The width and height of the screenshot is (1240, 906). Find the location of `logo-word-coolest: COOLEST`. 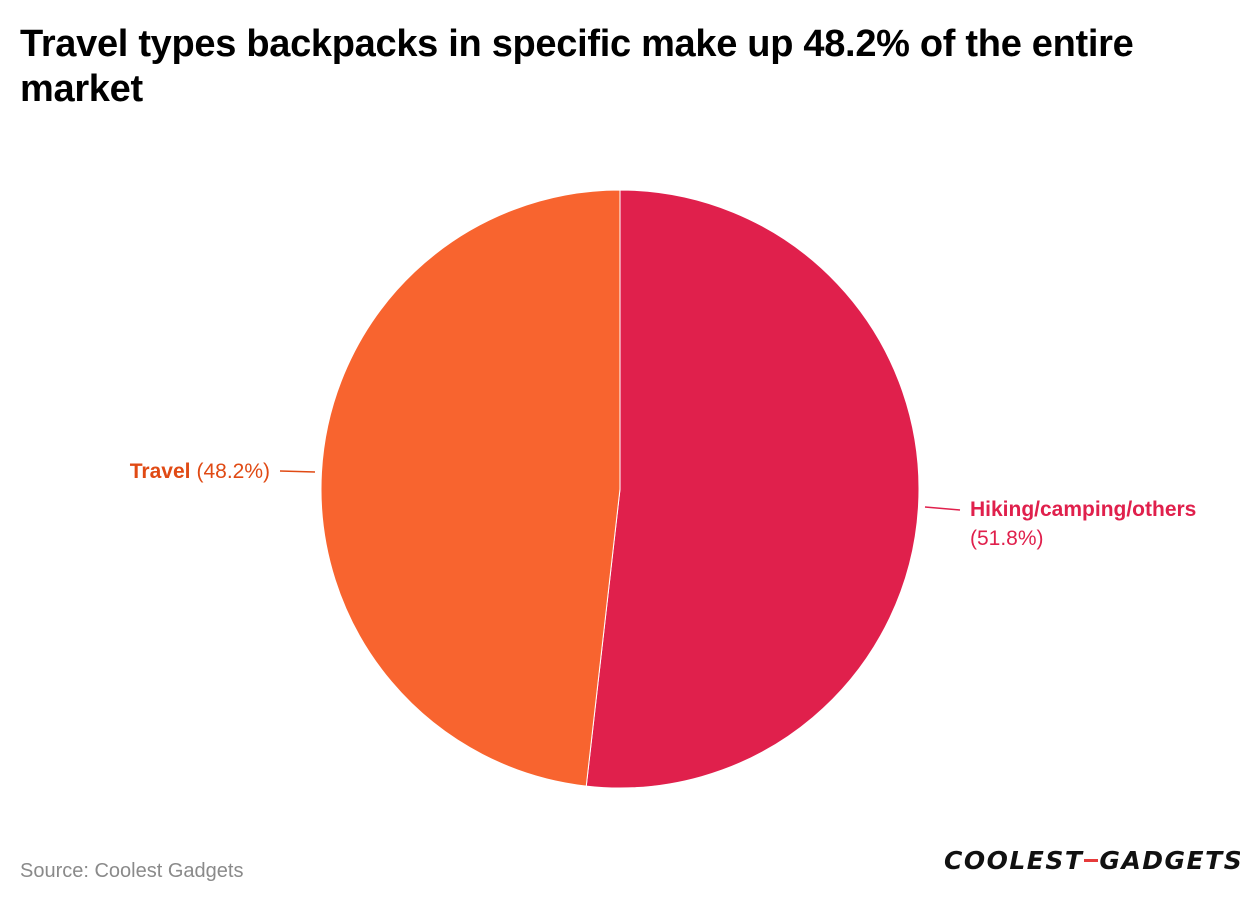

logo-word-coolest: COOLEST is located at coordinates (1014, 860).